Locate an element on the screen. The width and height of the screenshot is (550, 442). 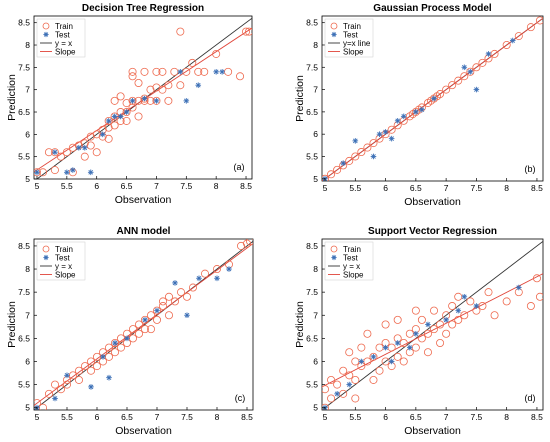
y-tick-label: 6.5 is located at coordinates (312, 338).